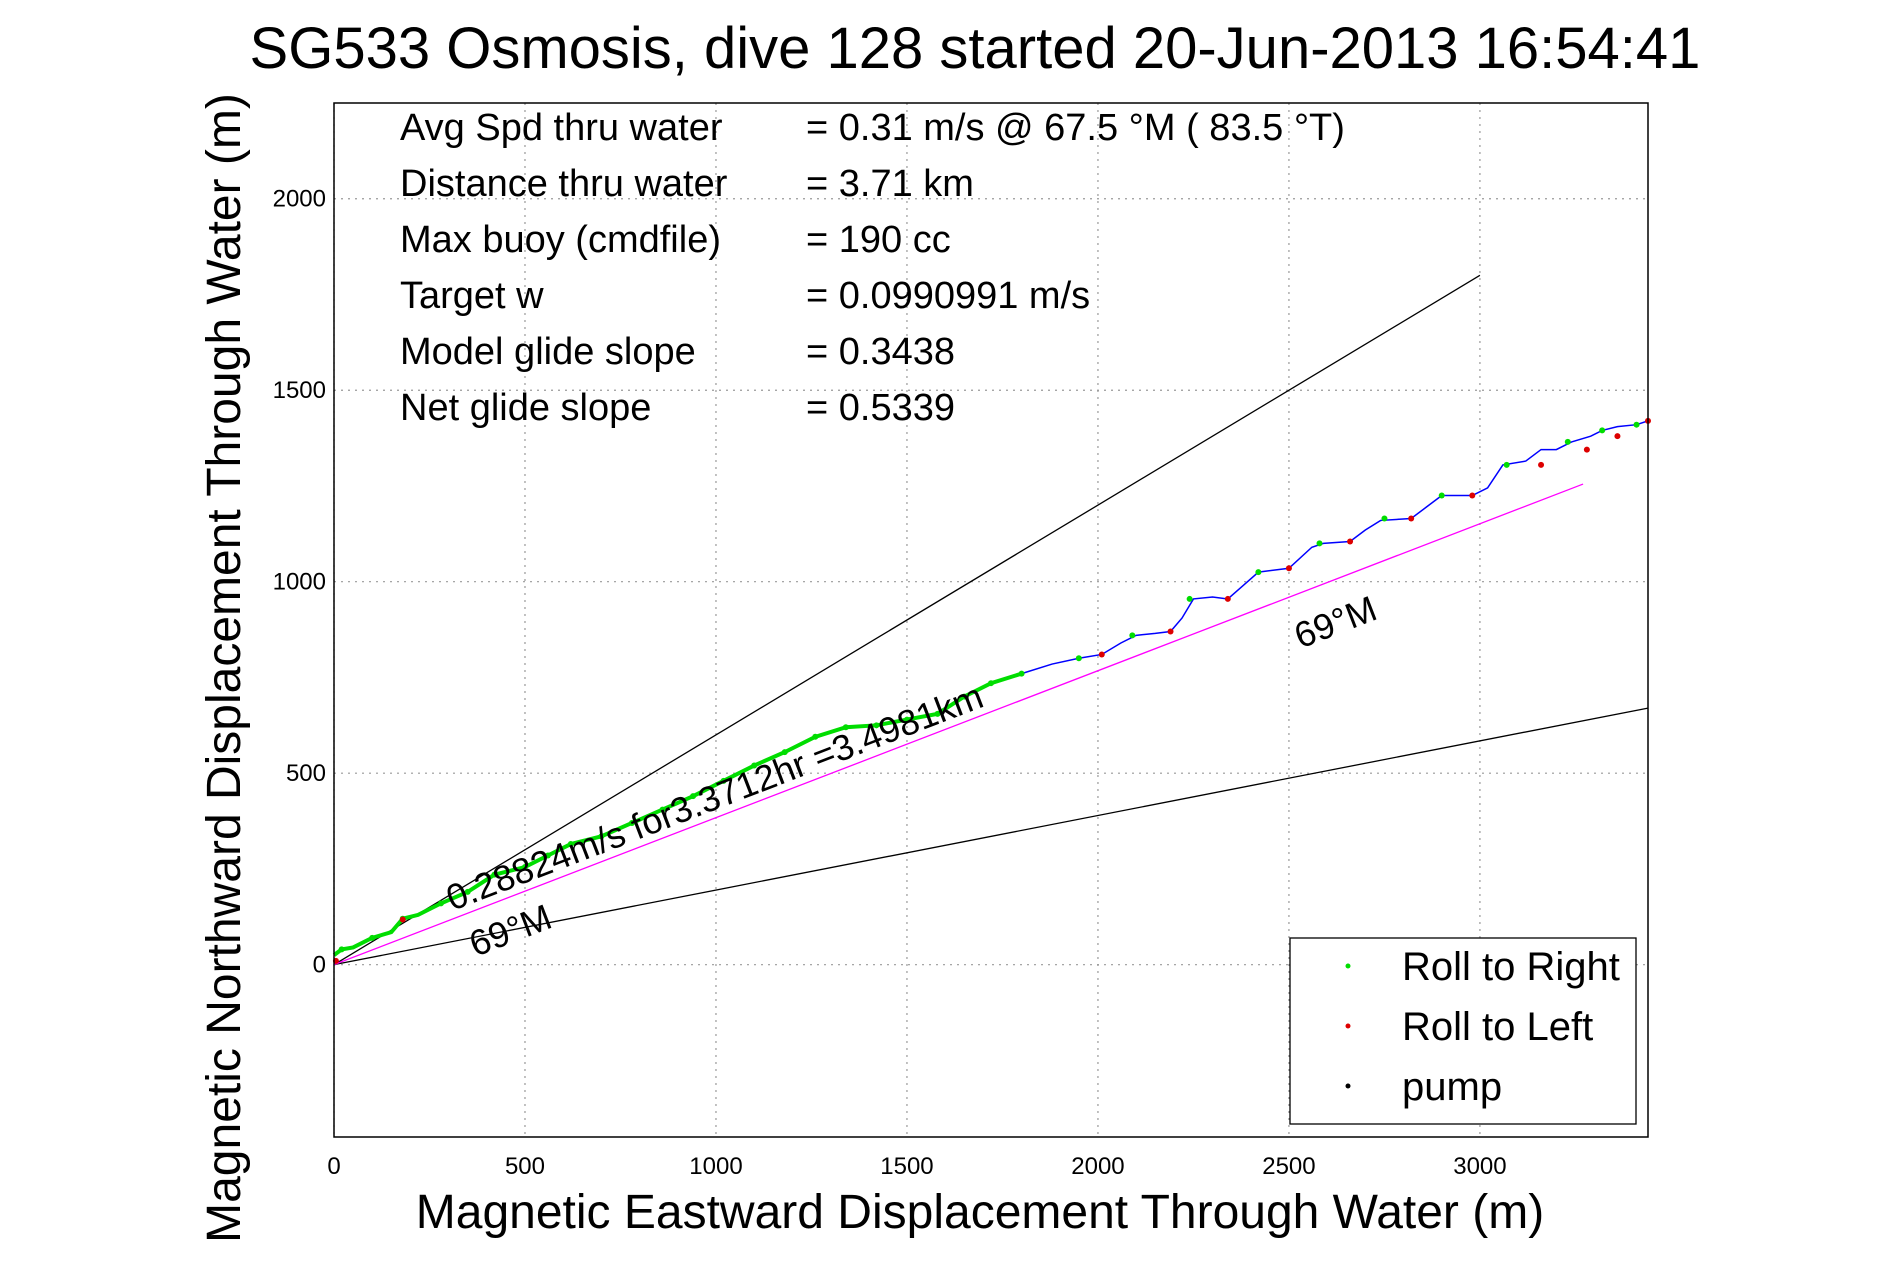  I want to click on x-tick-label: 0, so click(333, 1166).